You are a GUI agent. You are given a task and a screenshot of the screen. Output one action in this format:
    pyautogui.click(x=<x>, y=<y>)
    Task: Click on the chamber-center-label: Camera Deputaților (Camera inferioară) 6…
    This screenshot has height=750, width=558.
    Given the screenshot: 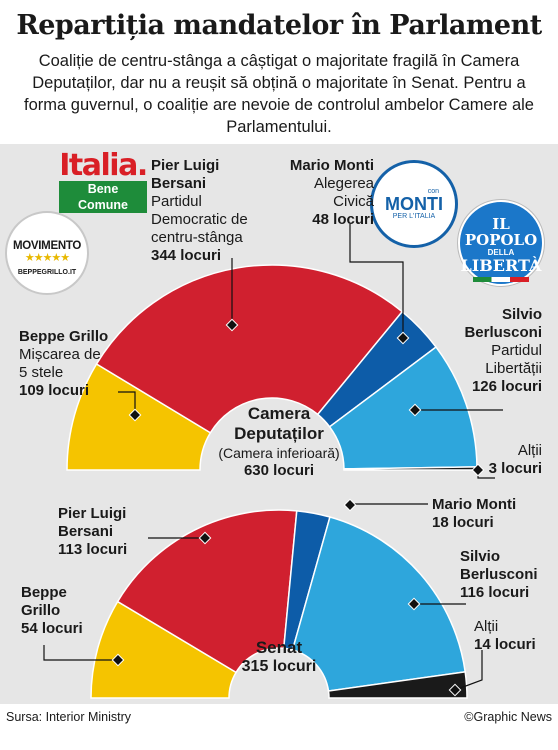 What is the action you would take?
    pyautogui.click(x=279, y=442)
    